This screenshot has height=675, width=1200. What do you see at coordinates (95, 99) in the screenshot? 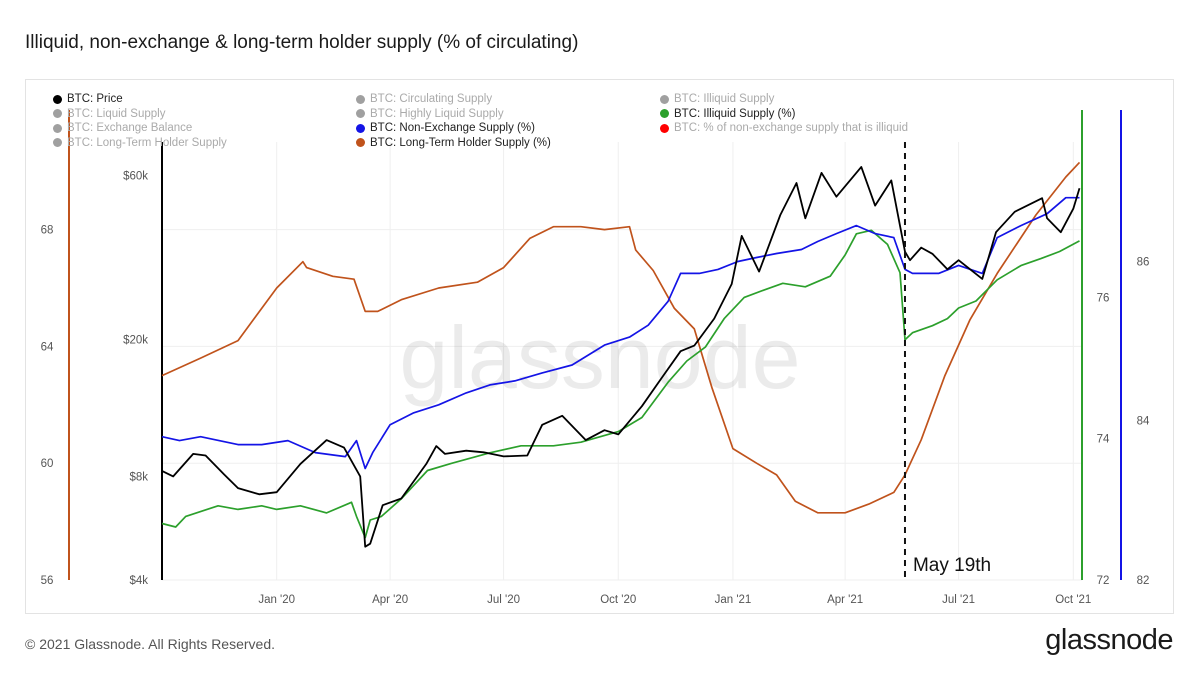
I see `legend-label: BTC: Price` at bounding box center [95, 99].